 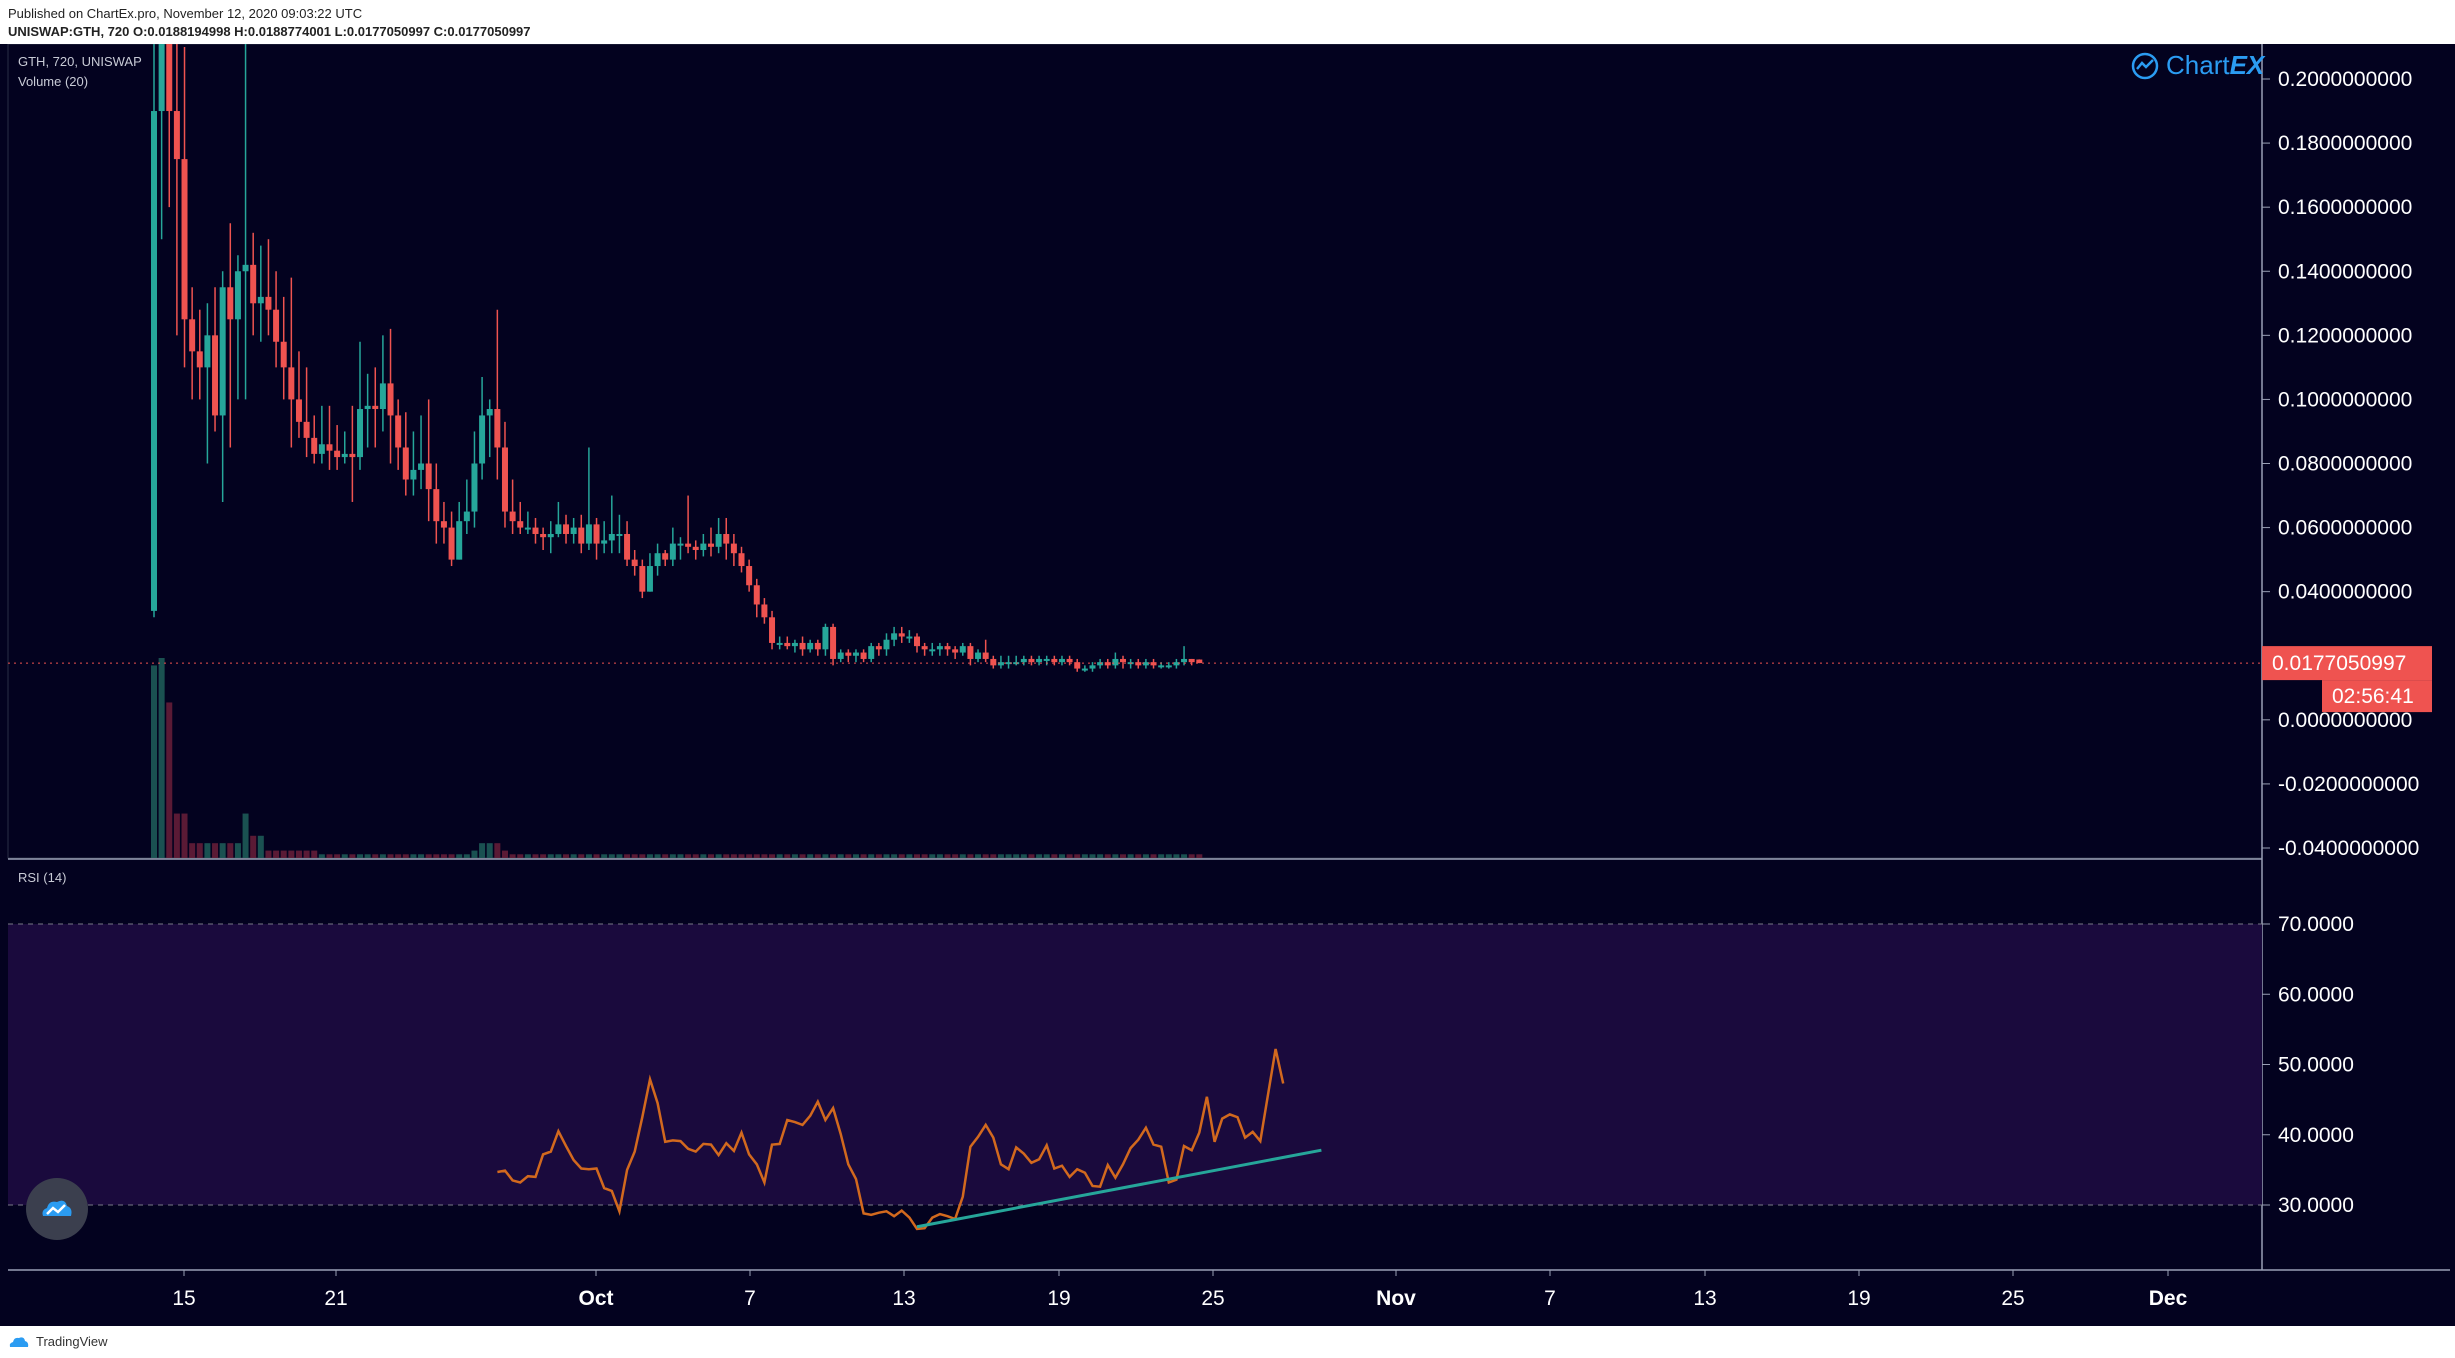 I want to click on time-tick-label: 19, so click(x=1858, y=1298).